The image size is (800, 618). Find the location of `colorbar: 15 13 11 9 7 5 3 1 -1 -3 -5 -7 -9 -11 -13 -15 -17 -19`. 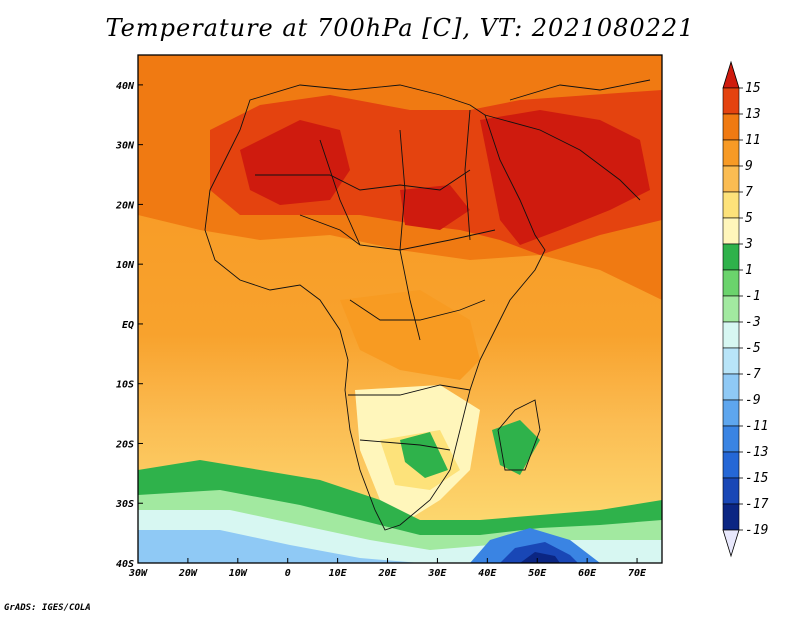

colorbar: 15 13 11 9 7 5 3 1 -1 -3 -5 -7 -9 -11 -13 -15 -17 -19 is located at coordinates (745, 309).